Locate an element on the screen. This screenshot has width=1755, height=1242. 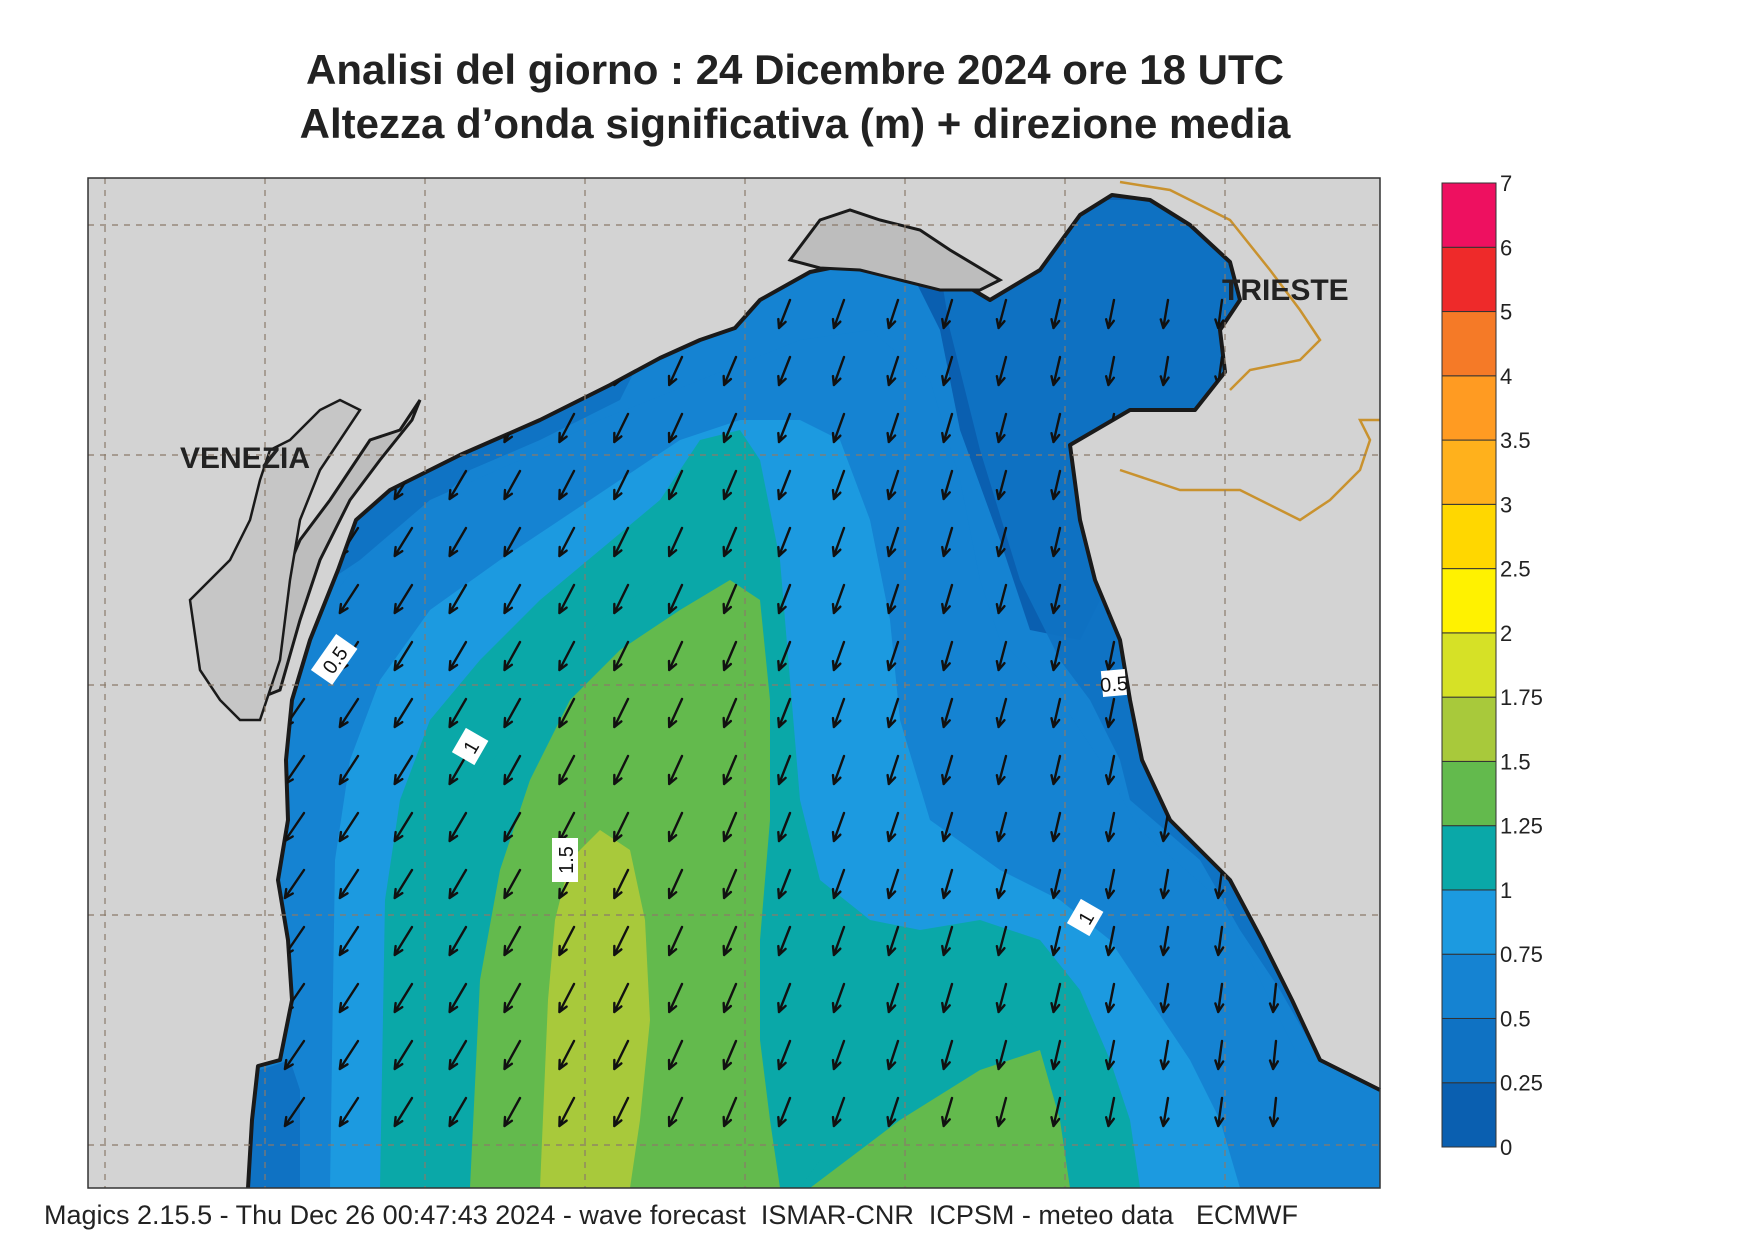
colorbar-tick-label: 0.5 is located at coordinates (1515, 1018).